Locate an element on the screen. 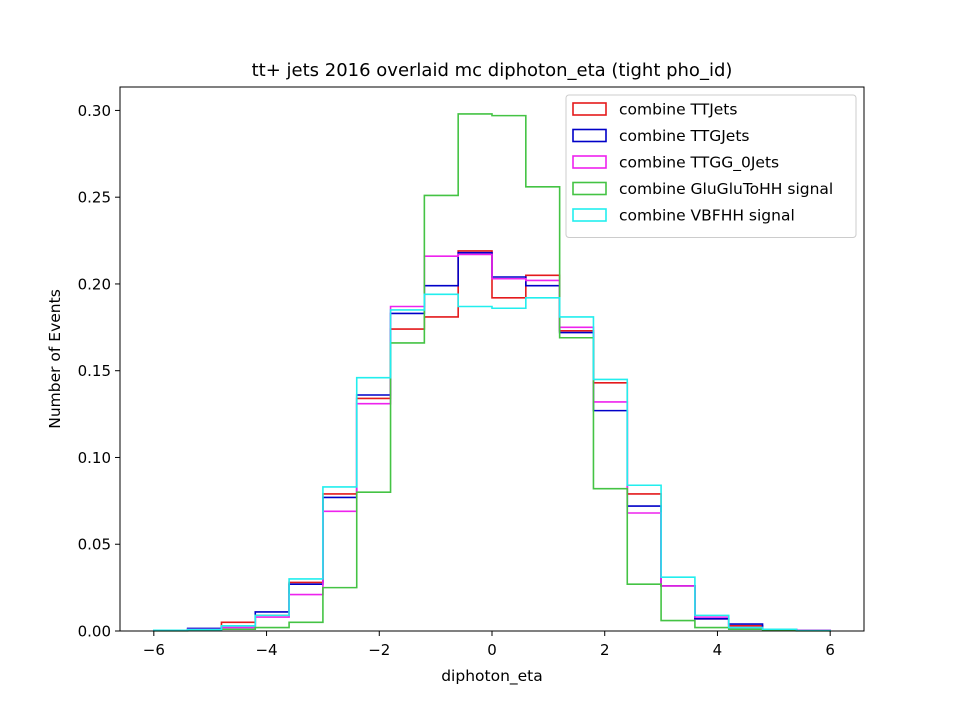  y-axis: 0.00 0.05 0.10 0.15 0.20 0.25 0.30 is located at coordinates (99, 371).